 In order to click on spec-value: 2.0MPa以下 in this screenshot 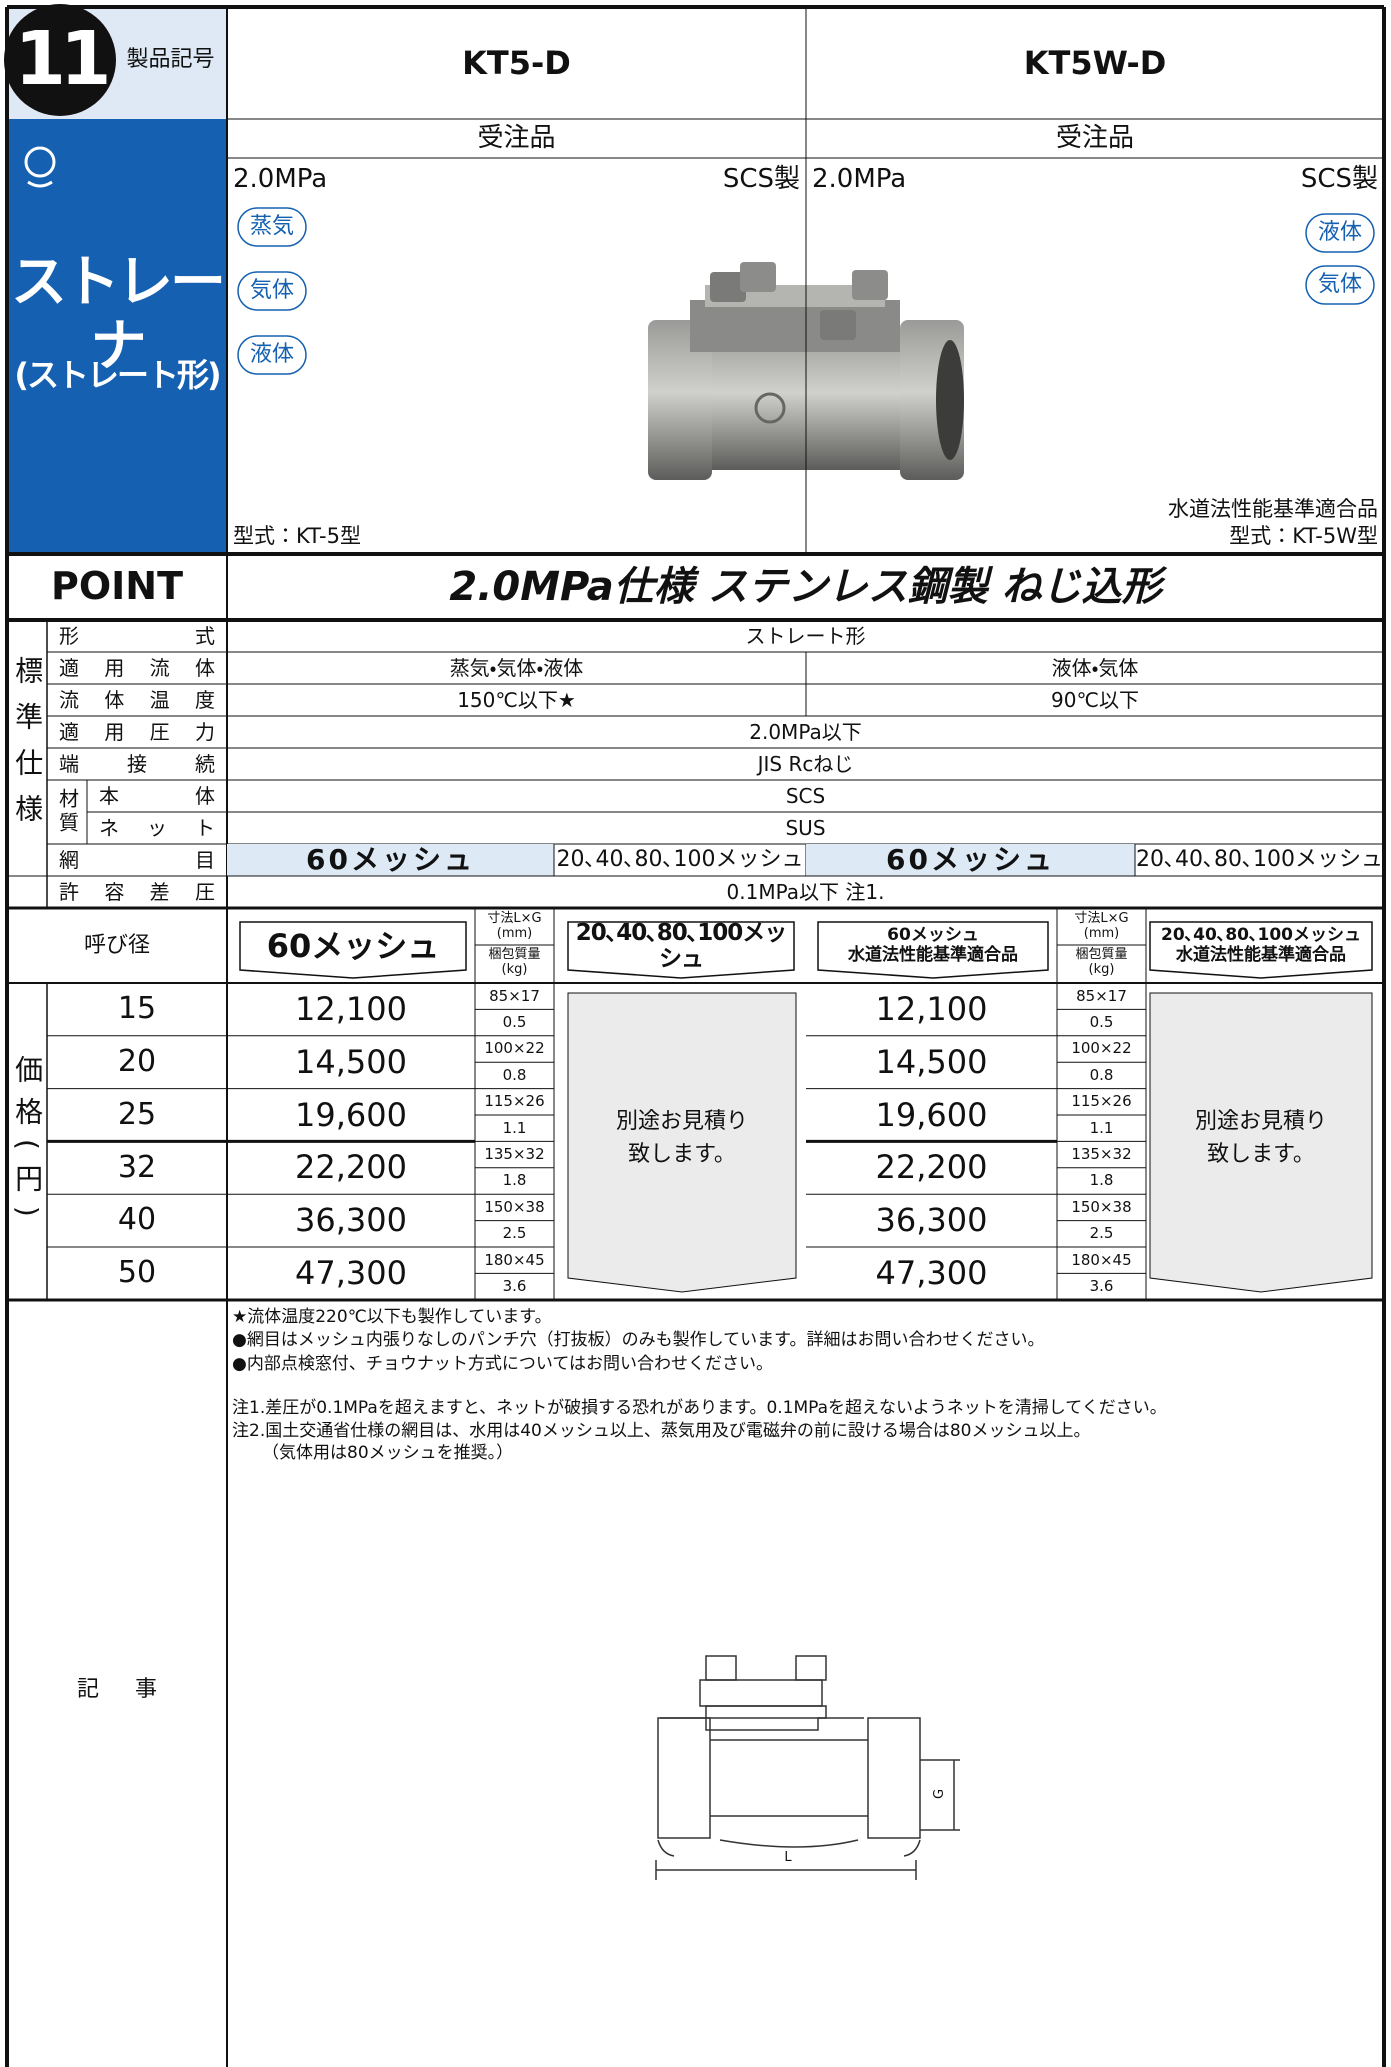, I will do `click(805, 731)`.